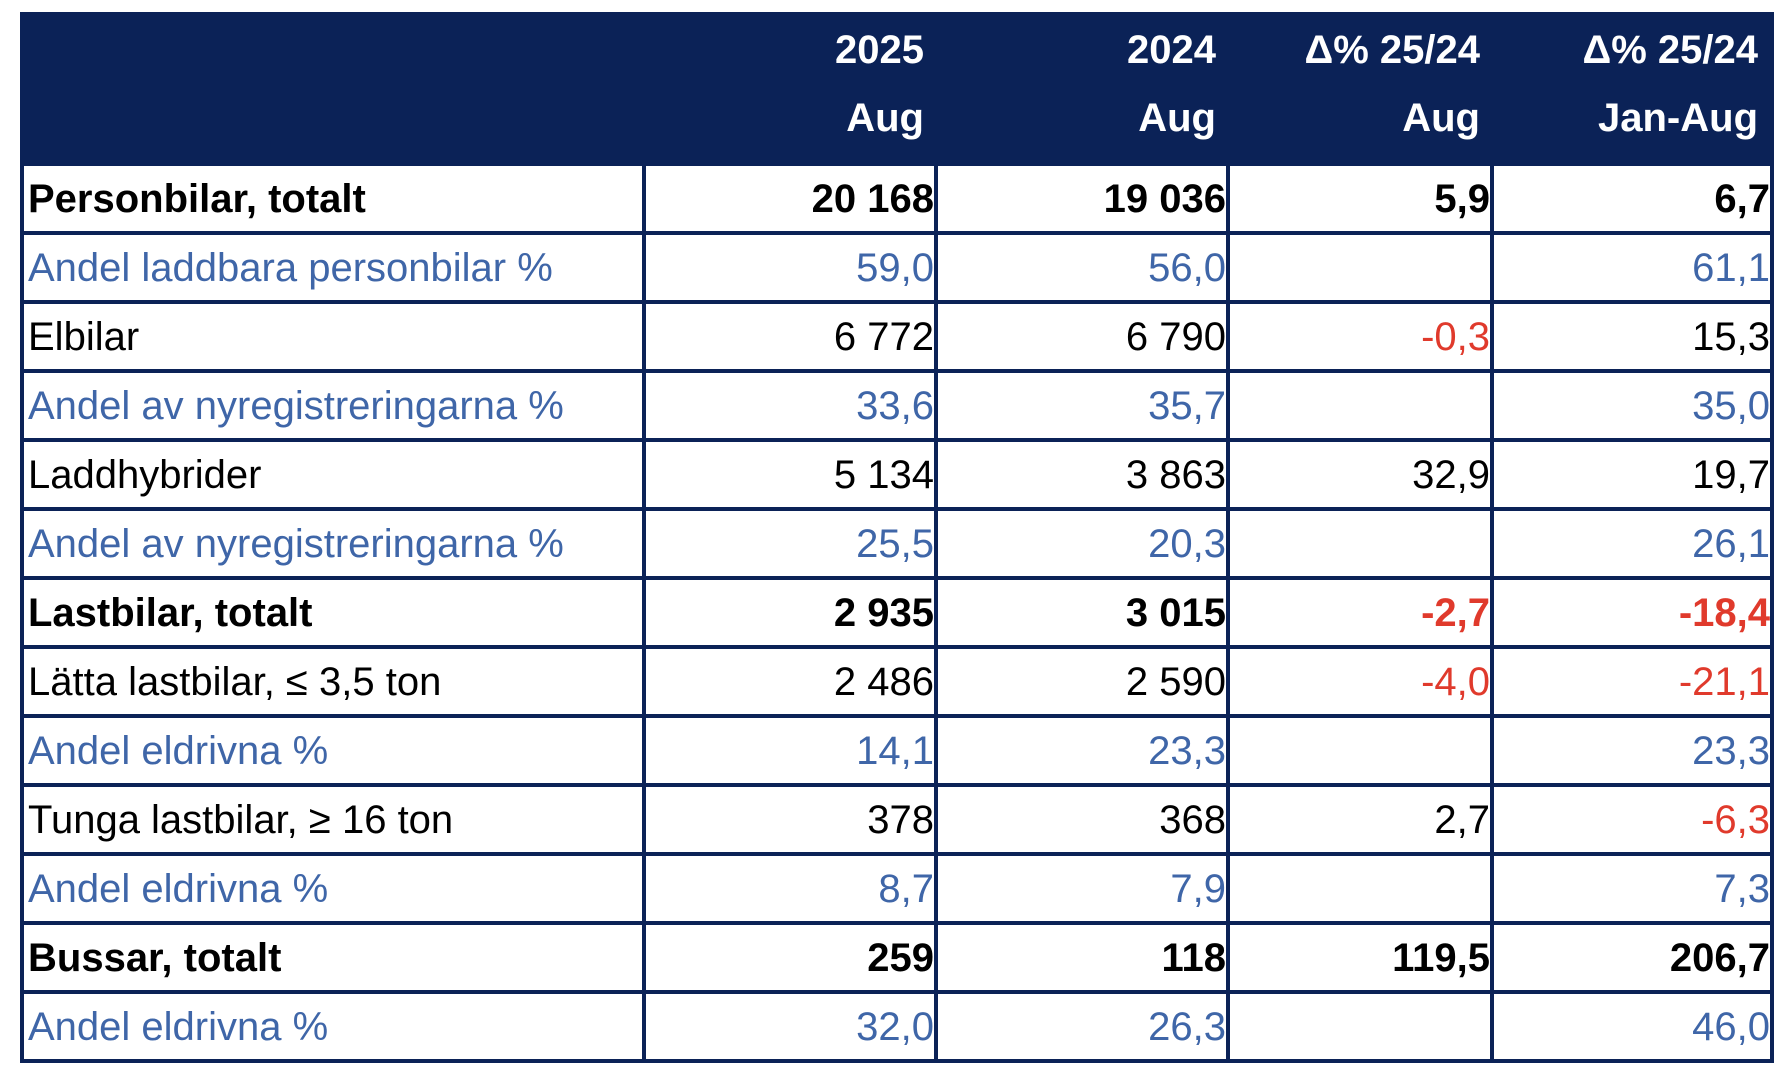  What do you see at coordinates (1632, 336) in the screenshot?
I see `delta-jan-aug: 15,3` at bounding box center [1632, 336].